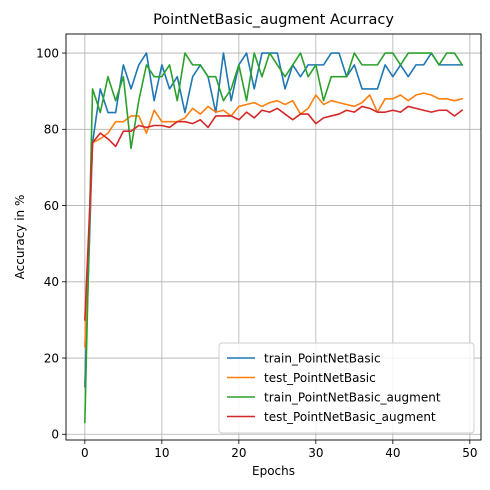 The image size is (490, 490). I want to click on legend-label: train_PointNetBasic, so click(322, 358).